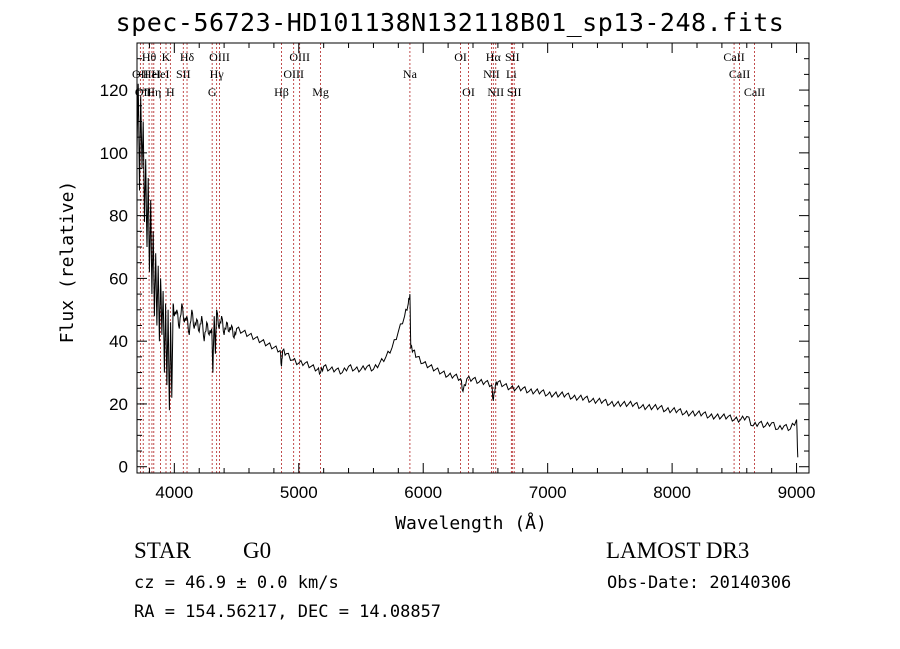  Describe the element at coordinates (468, 92) in the screenshot. I see `line-marker-label-19: OI` at that location.